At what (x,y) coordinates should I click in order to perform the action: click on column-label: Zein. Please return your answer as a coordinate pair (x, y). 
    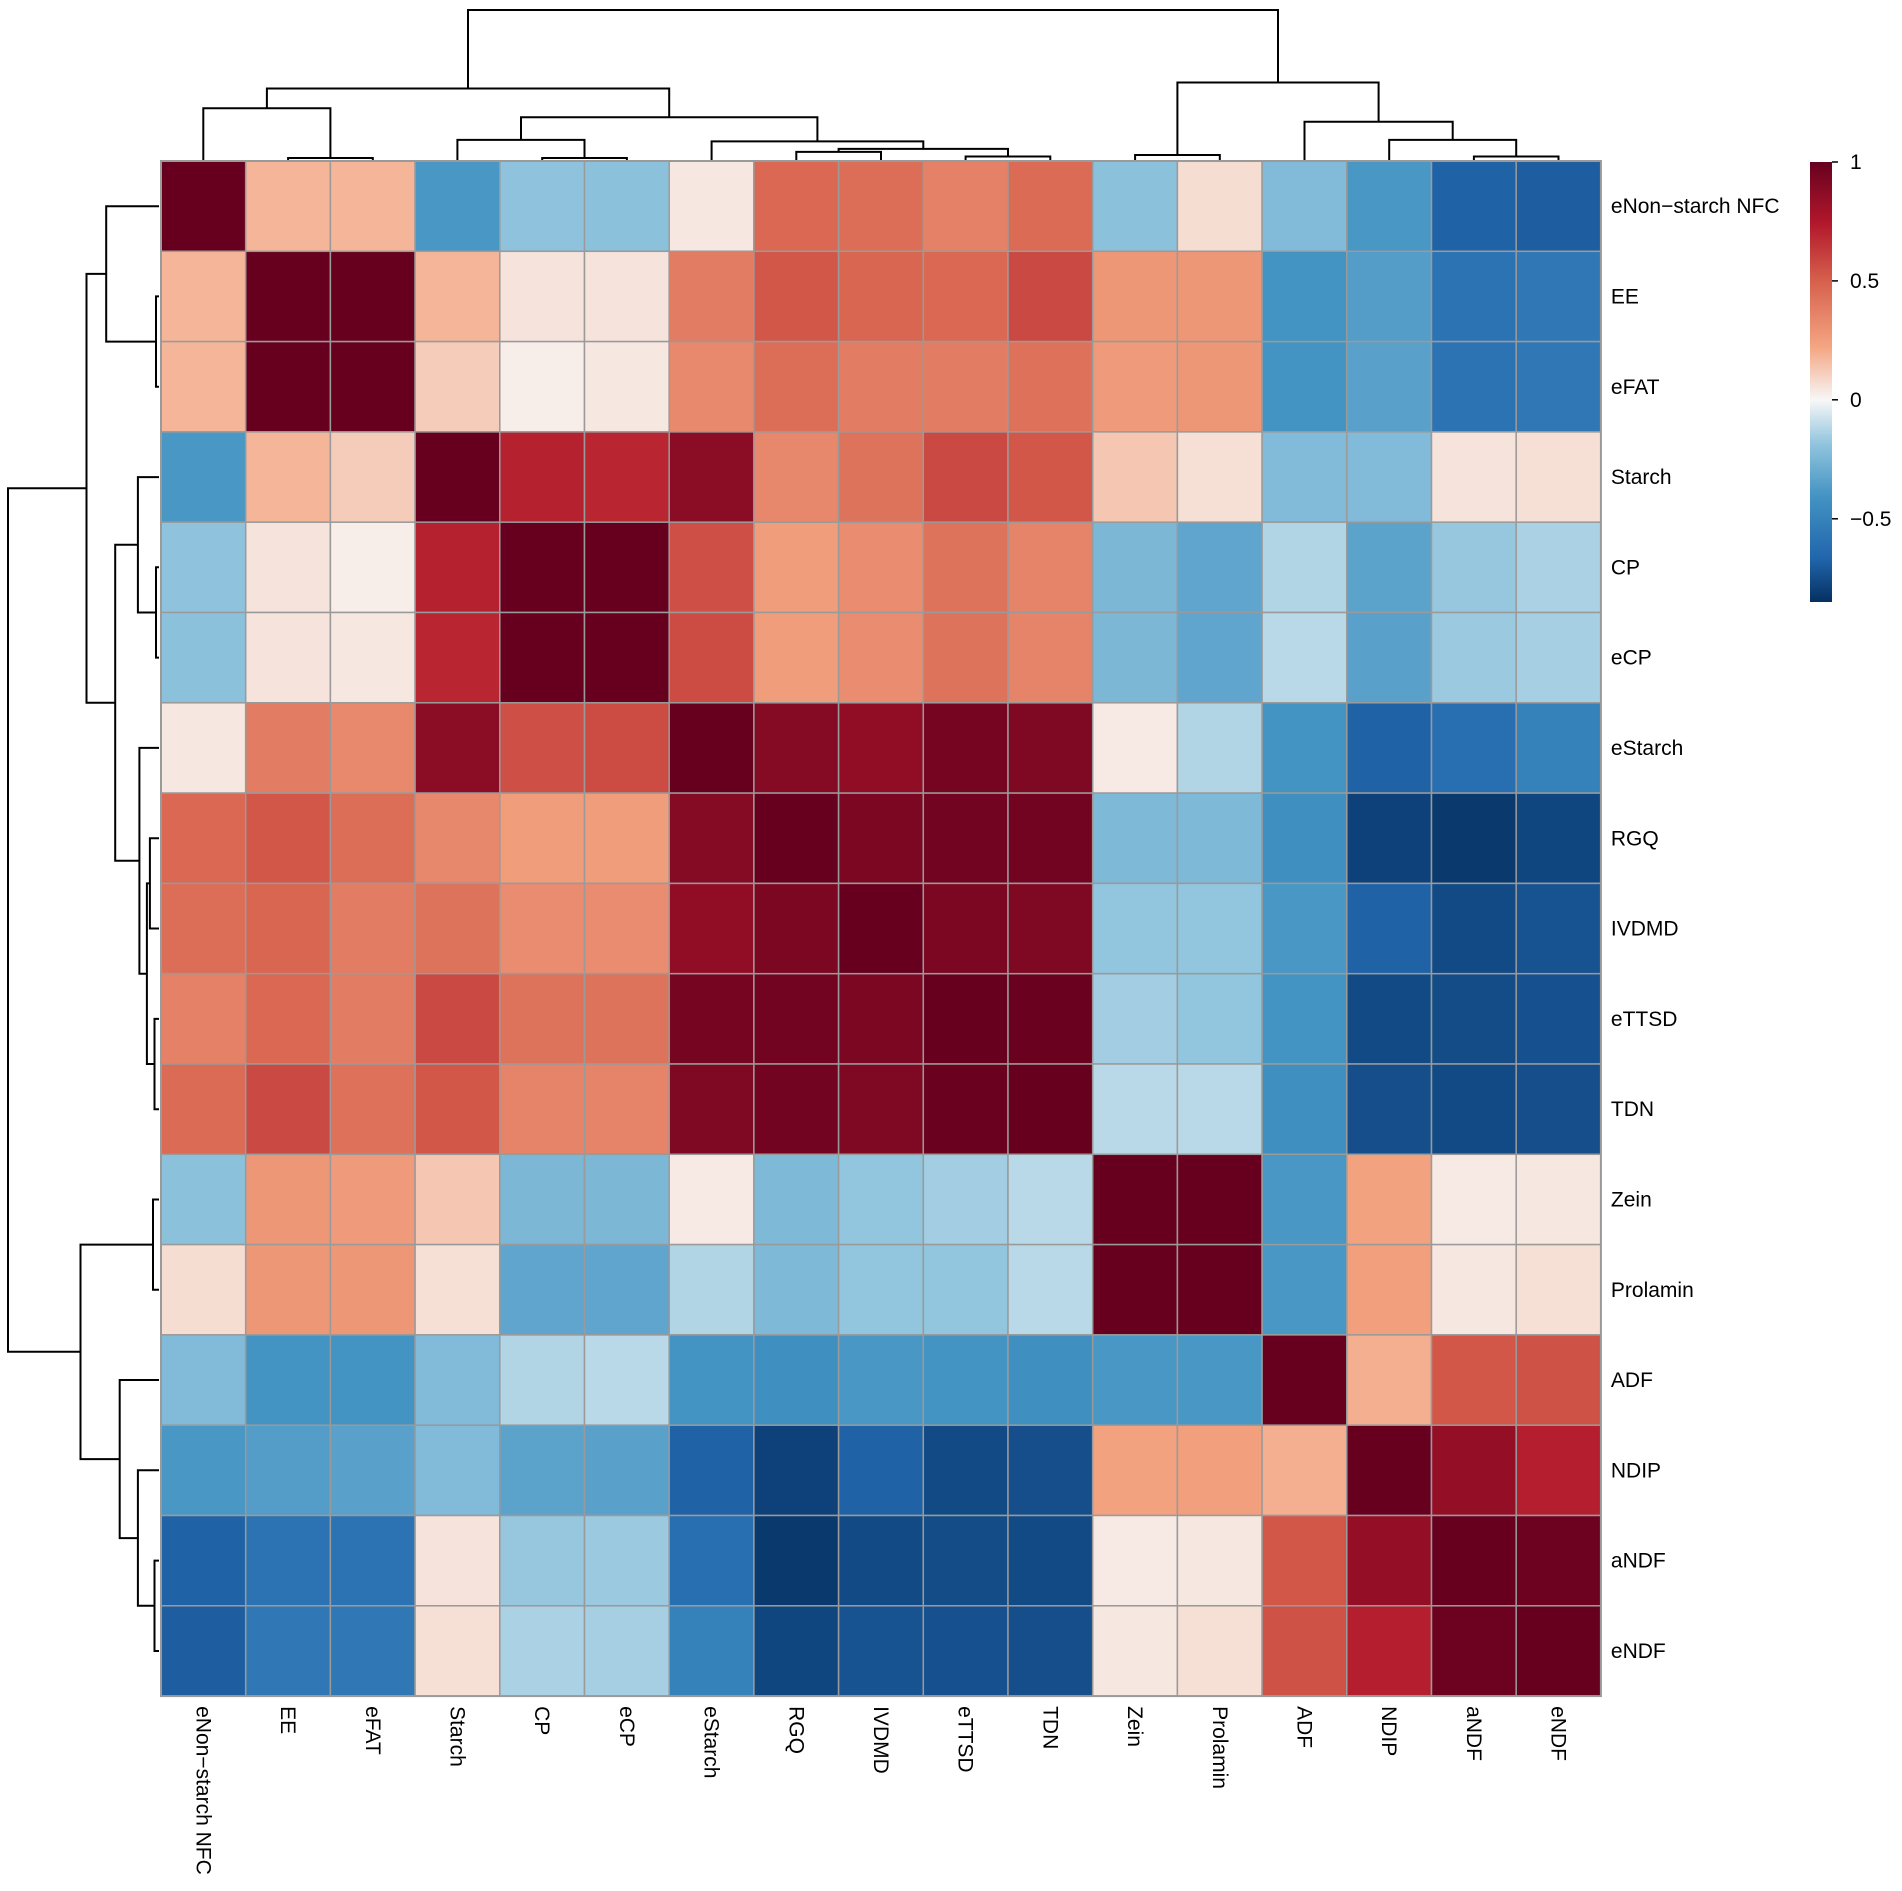
    Looking at the image, I should click on (1134, 1726).